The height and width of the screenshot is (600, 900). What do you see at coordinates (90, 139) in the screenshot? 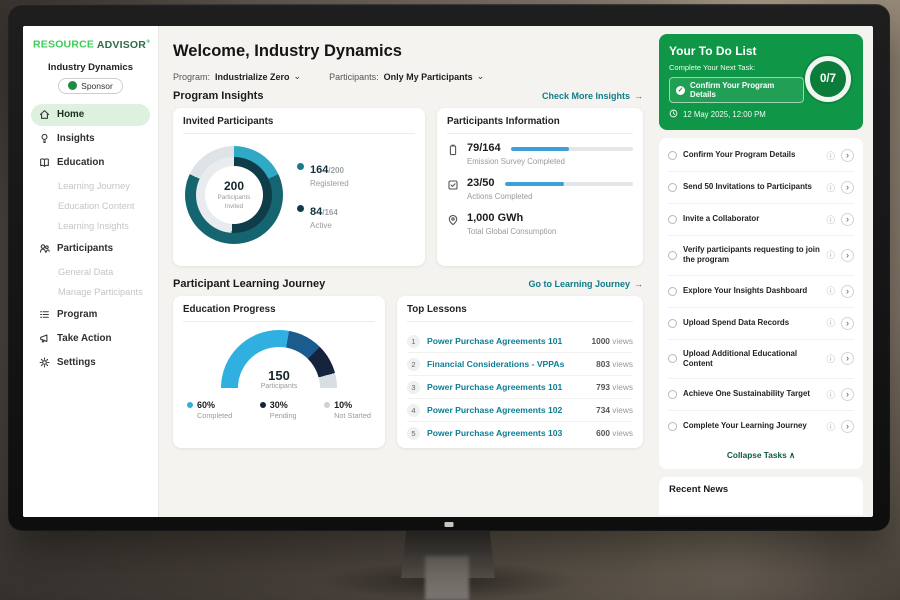
I see `sidebar-item-insights: Insights` at bounding box center [90, 139].